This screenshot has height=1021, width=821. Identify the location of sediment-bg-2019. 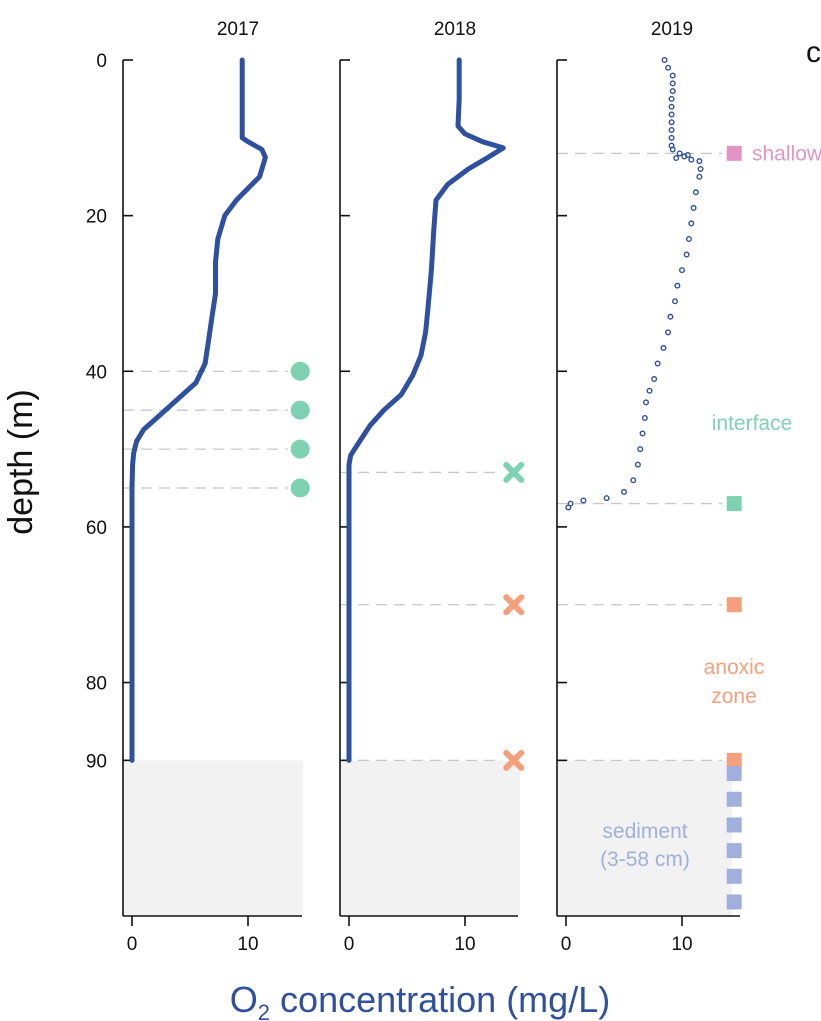
(644, 838).